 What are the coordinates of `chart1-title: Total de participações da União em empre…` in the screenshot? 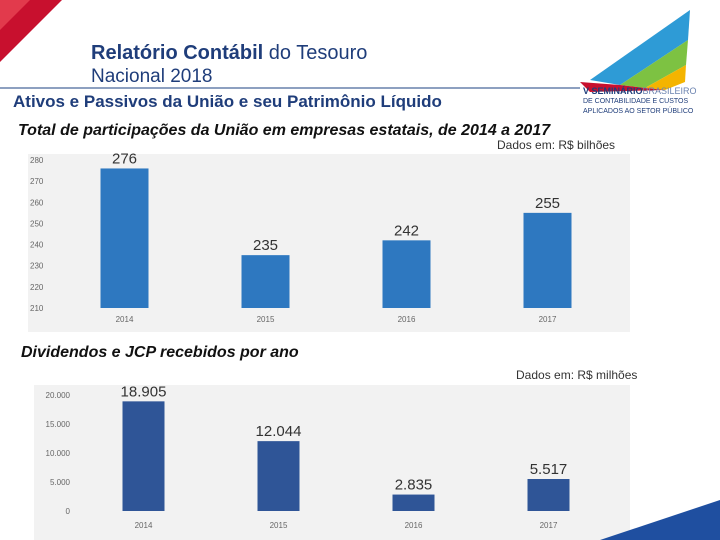 It's located at (284, 130).